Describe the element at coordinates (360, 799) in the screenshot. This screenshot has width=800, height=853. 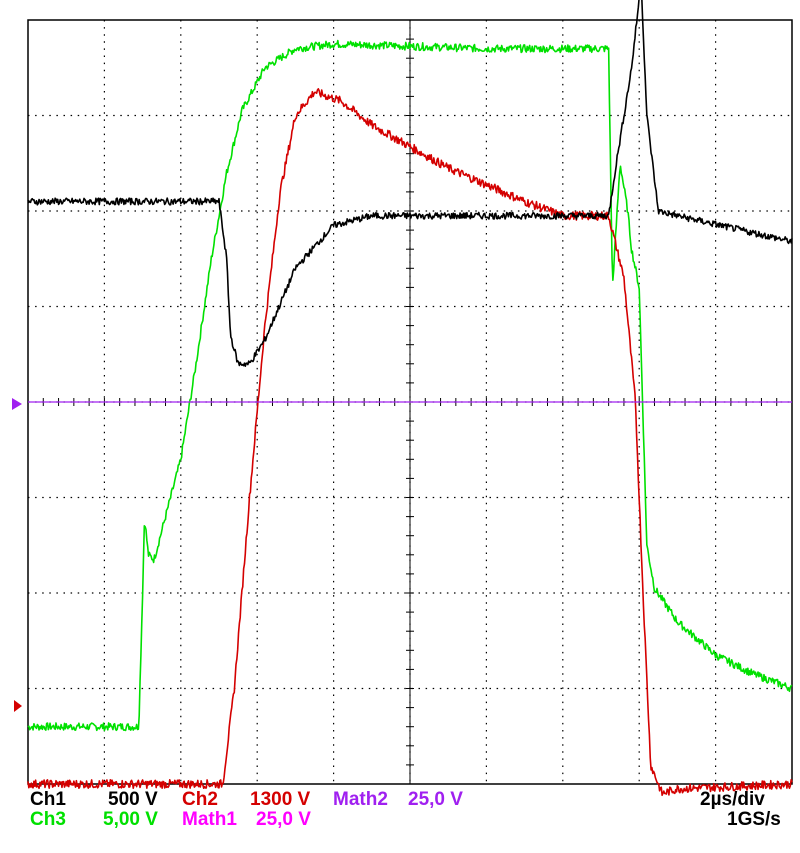
I see `math2-label: Math2` at that location.